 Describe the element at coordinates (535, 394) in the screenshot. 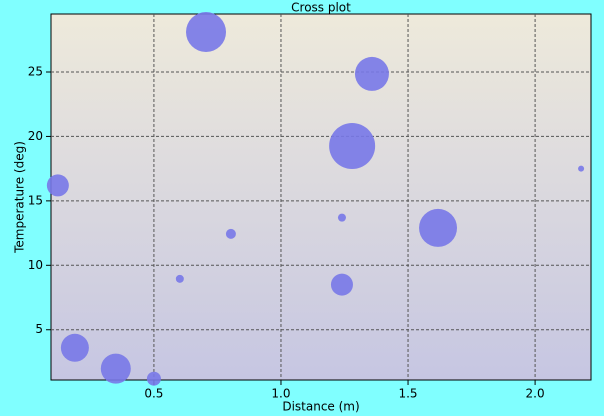

I see `x-tick-label: 2.0` at that location.